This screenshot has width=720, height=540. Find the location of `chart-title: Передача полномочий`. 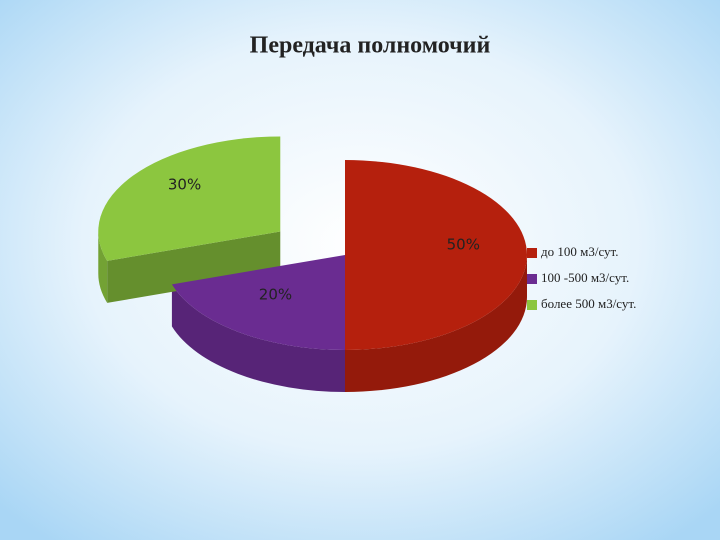

chart-title: Передача полномочий is located at coordinates (370, 46).